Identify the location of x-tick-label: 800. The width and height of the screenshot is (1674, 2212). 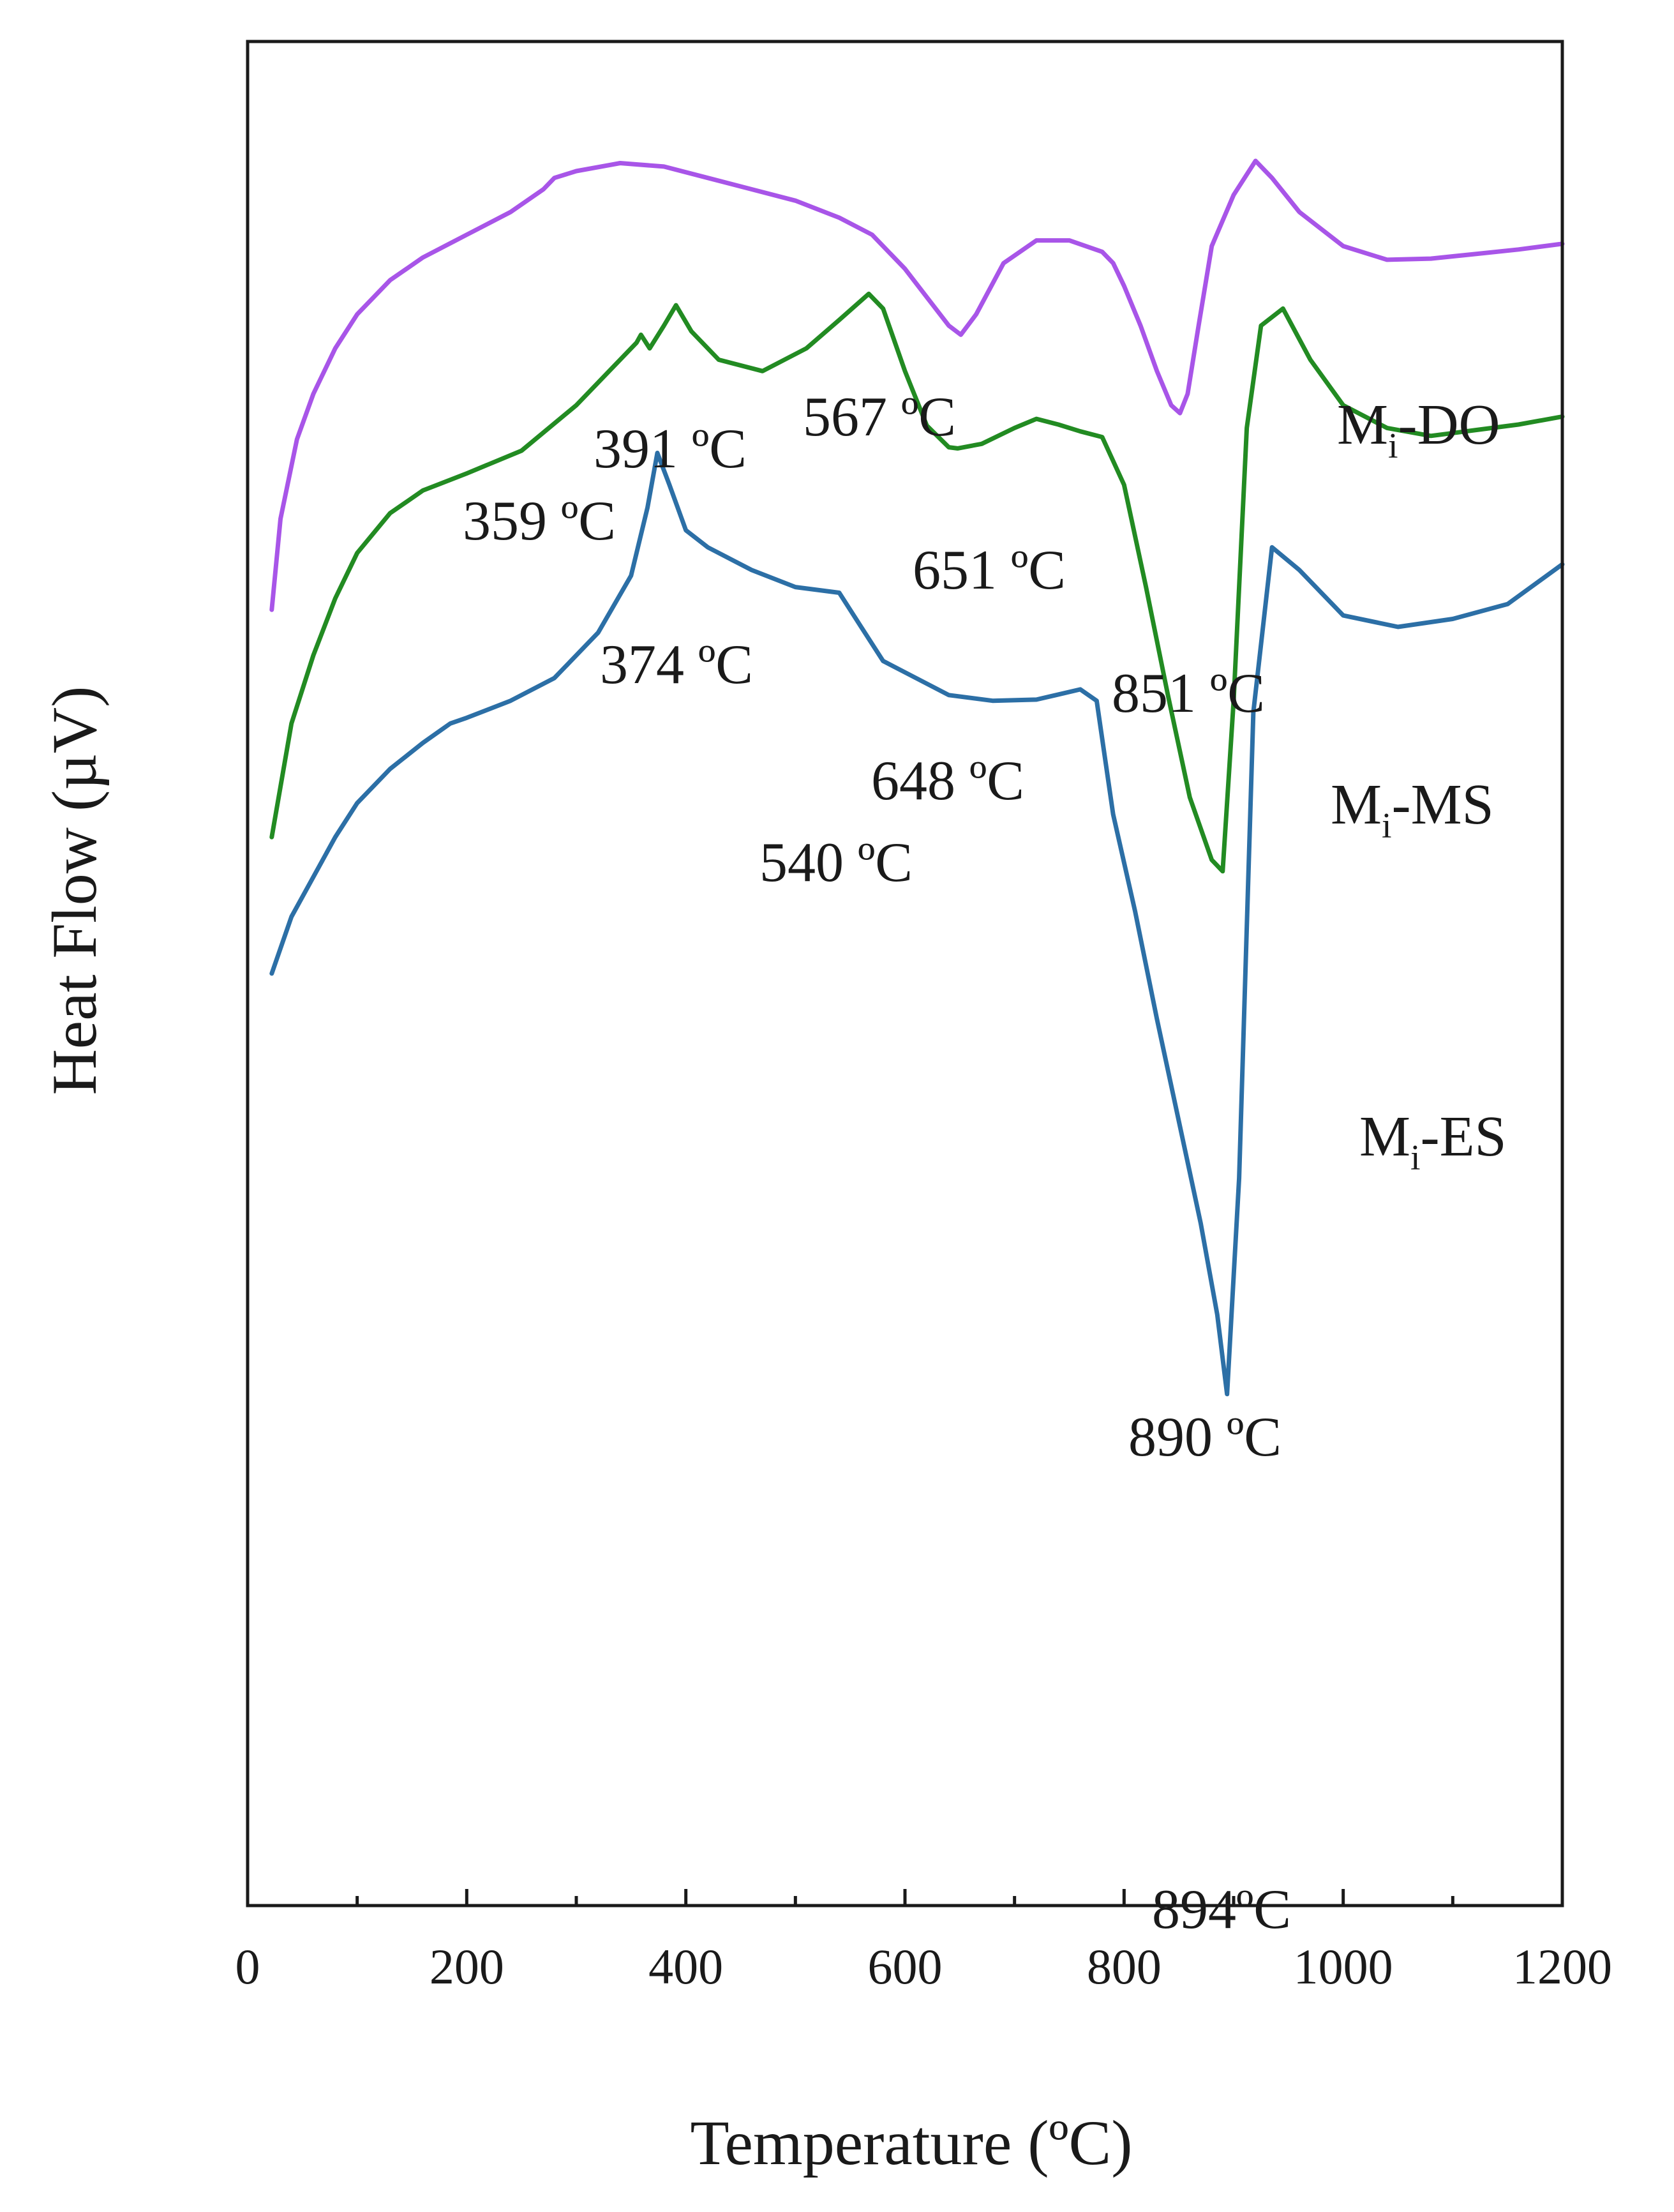
(1125, 1966).